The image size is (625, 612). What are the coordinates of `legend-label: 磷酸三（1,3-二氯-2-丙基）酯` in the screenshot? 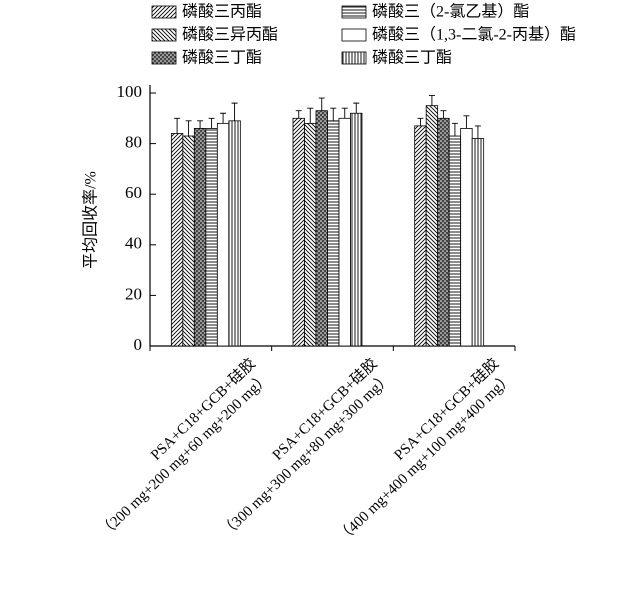 It's located at (474, 35).